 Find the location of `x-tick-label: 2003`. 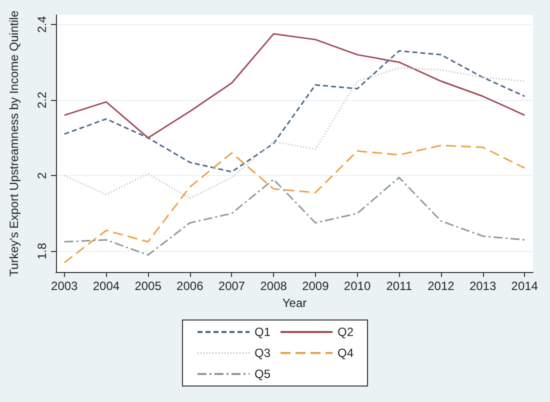

x-tick-label: 2003 is located at coordinates (64, 286).